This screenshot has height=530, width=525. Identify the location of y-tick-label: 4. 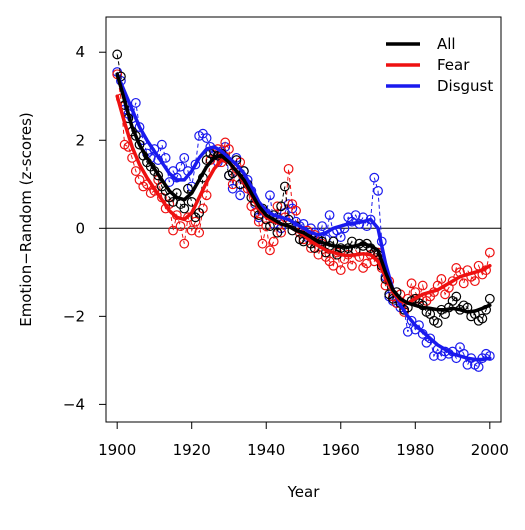
(80, 52).